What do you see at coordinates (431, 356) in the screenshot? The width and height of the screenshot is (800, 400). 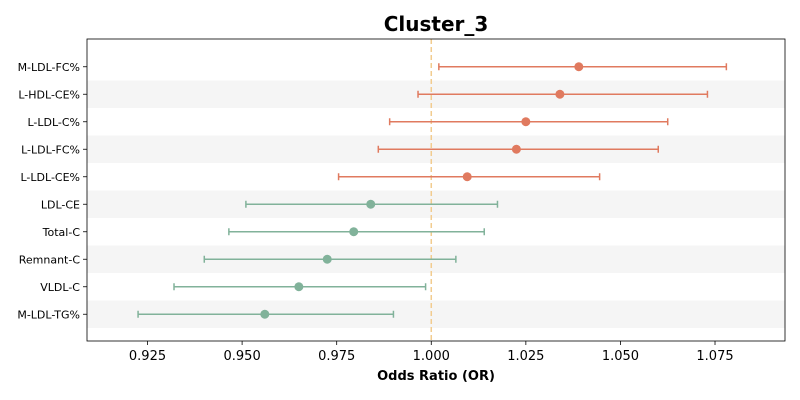 I see `x-tick-label: 1.000` at bounding box center [431, 356].